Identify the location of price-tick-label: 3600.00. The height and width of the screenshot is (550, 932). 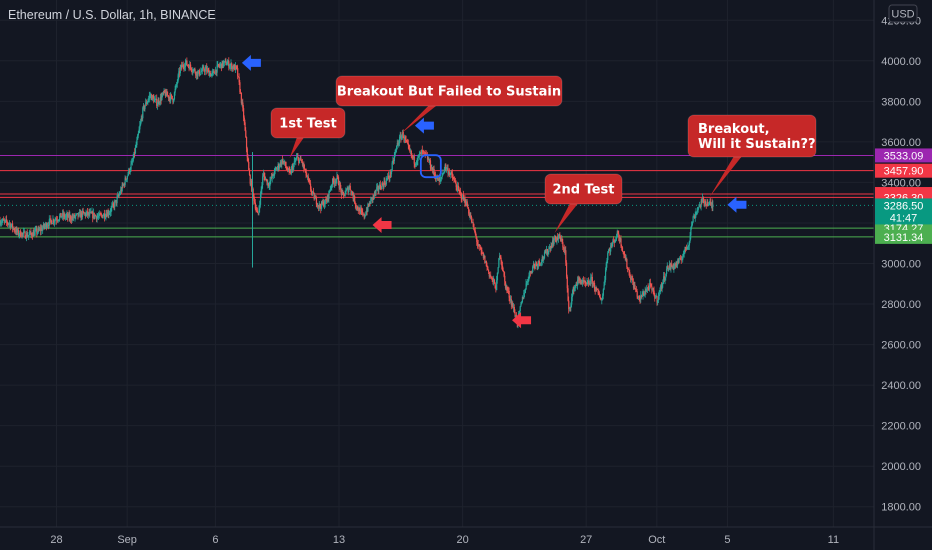
(901, 143).